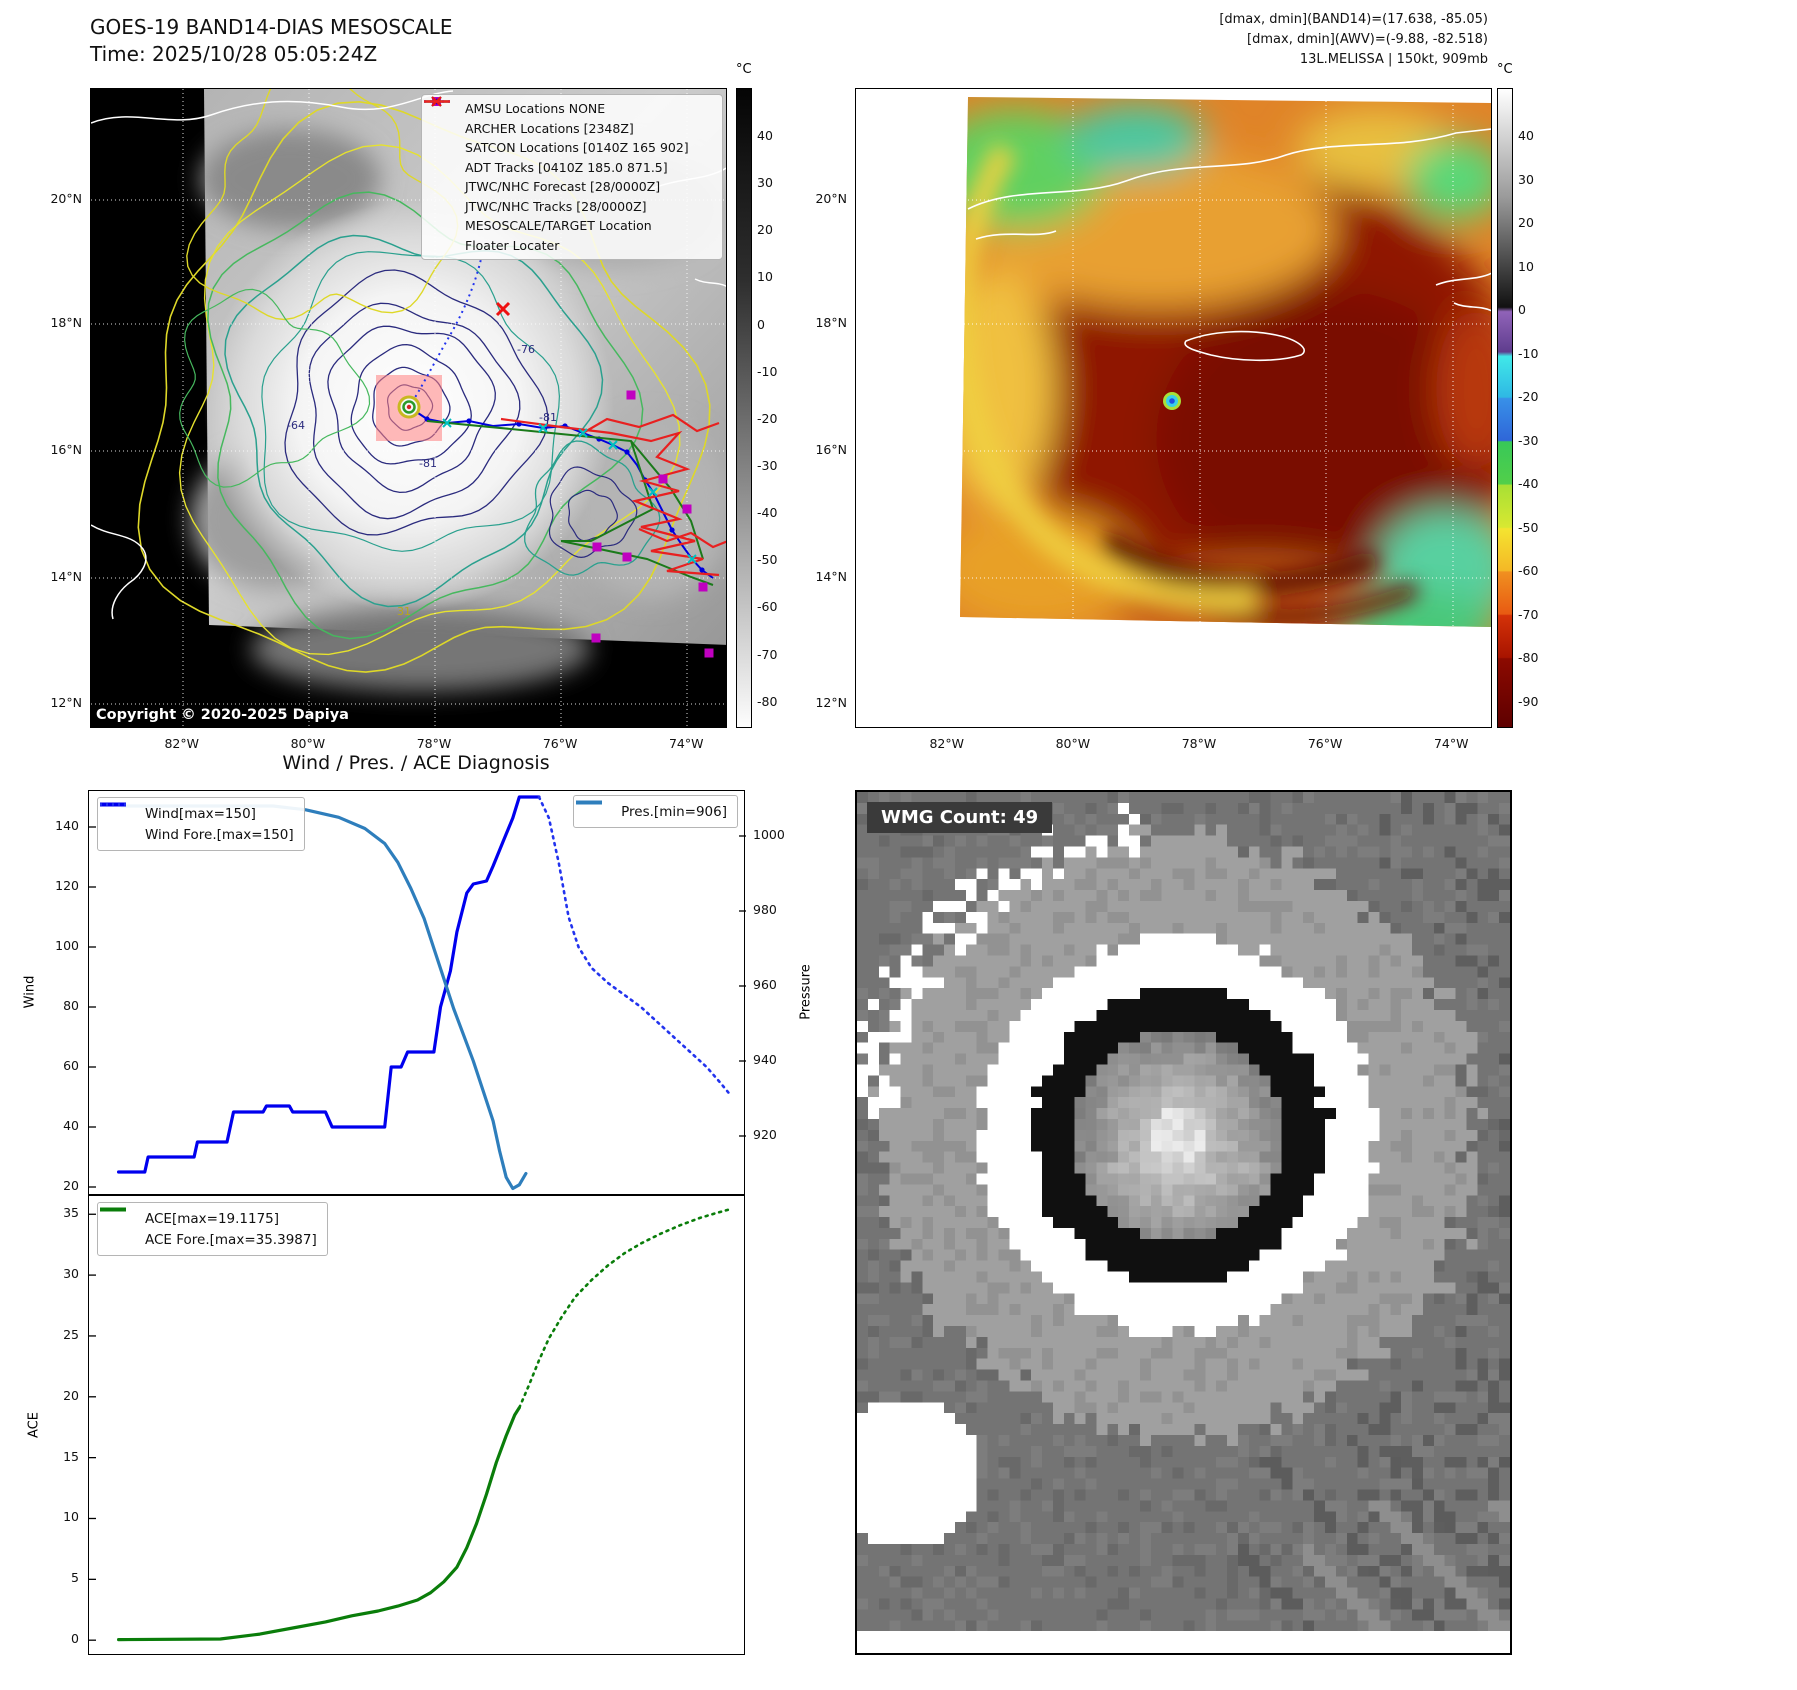  What do you see at coordinates (404, 611) in the screenshot?
I see `svg-text: 31` at bounding box center [404, 611].